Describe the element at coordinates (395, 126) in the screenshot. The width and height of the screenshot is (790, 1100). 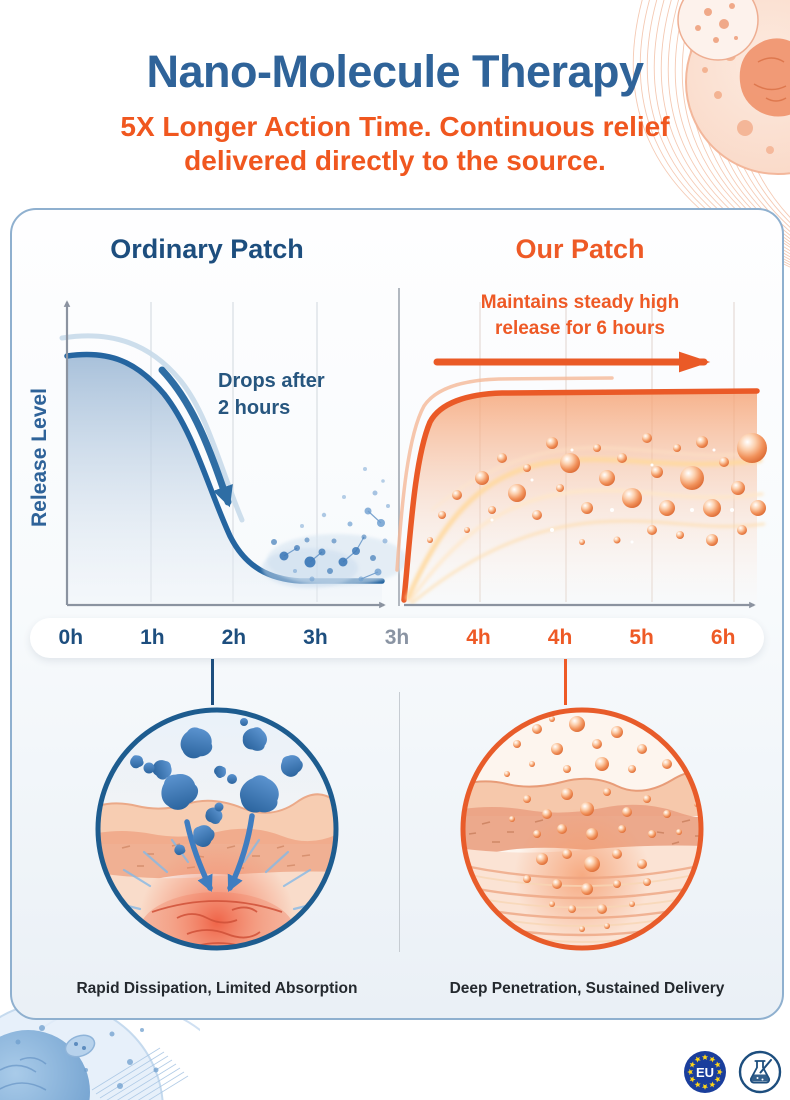
I see `subtitle-line-1: 5X Longer Action Time. Continuous relief` at that location.